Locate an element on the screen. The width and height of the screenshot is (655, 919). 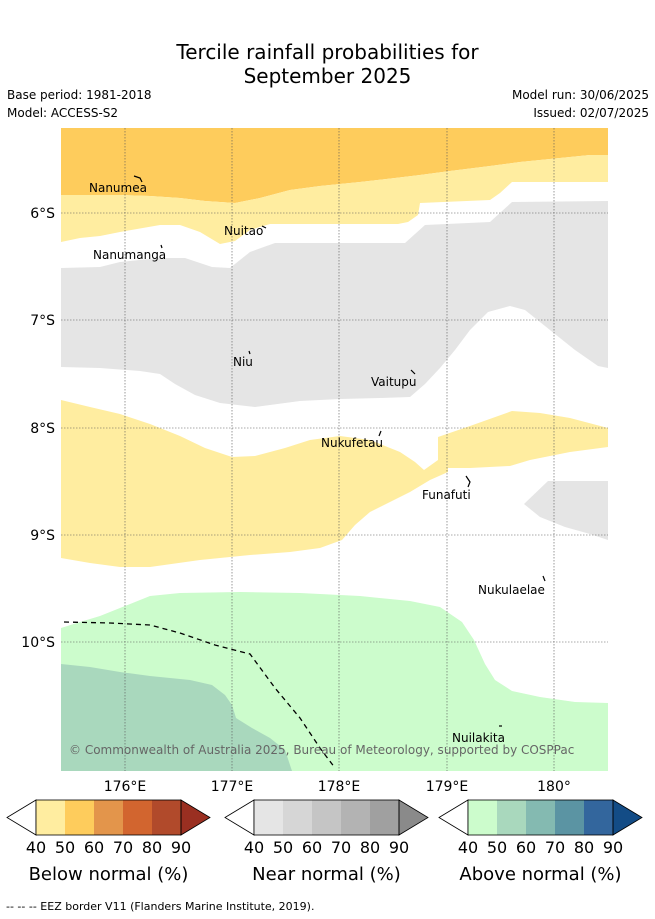
island-label: Funafuti is located at coordinates (446, 495).